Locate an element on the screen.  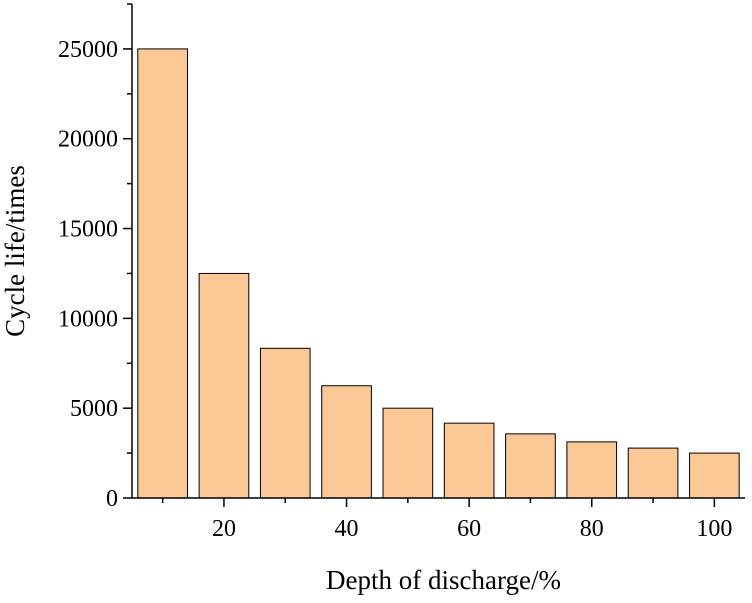
x-tick-label: 60 is located at coordinates (469, 529).